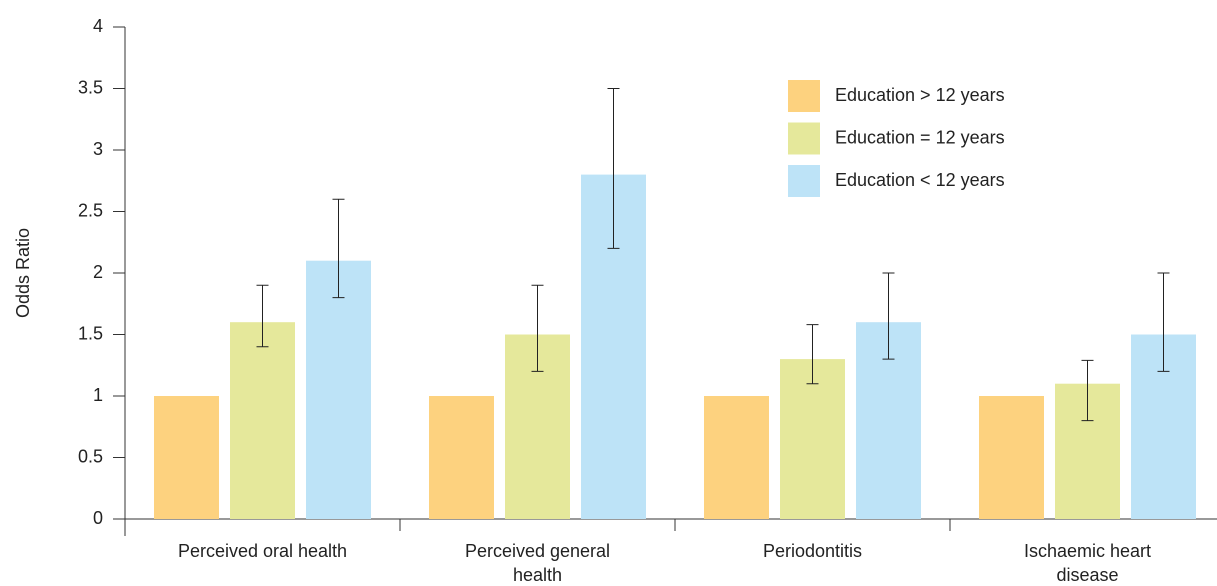 Image resolution: width=1217 pixels, height=586 pixels. Describe the element at coordinates (262, 551) in the screenshot. I see `x-tick-label: Perceived oral health` at that location.